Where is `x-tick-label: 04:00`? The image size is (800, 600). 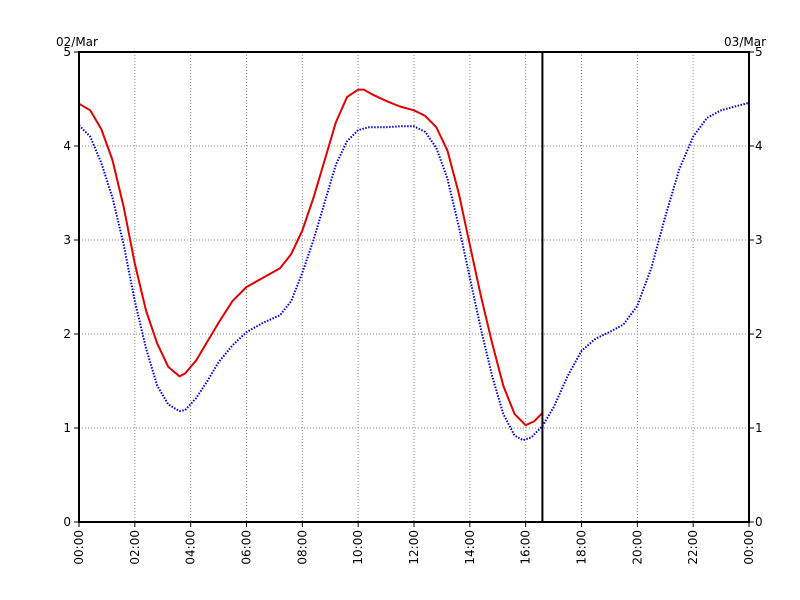
x-tick-label: 04:00 is located at coordinates (191, 547).